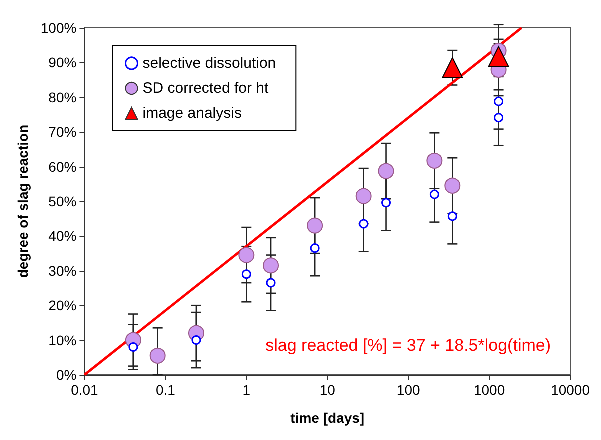 The width and height of the screenshot is (601, 440). Describe the element at coordinates (62, 340) in the screenshot. I see `y-tick-label: 10%` at that location.